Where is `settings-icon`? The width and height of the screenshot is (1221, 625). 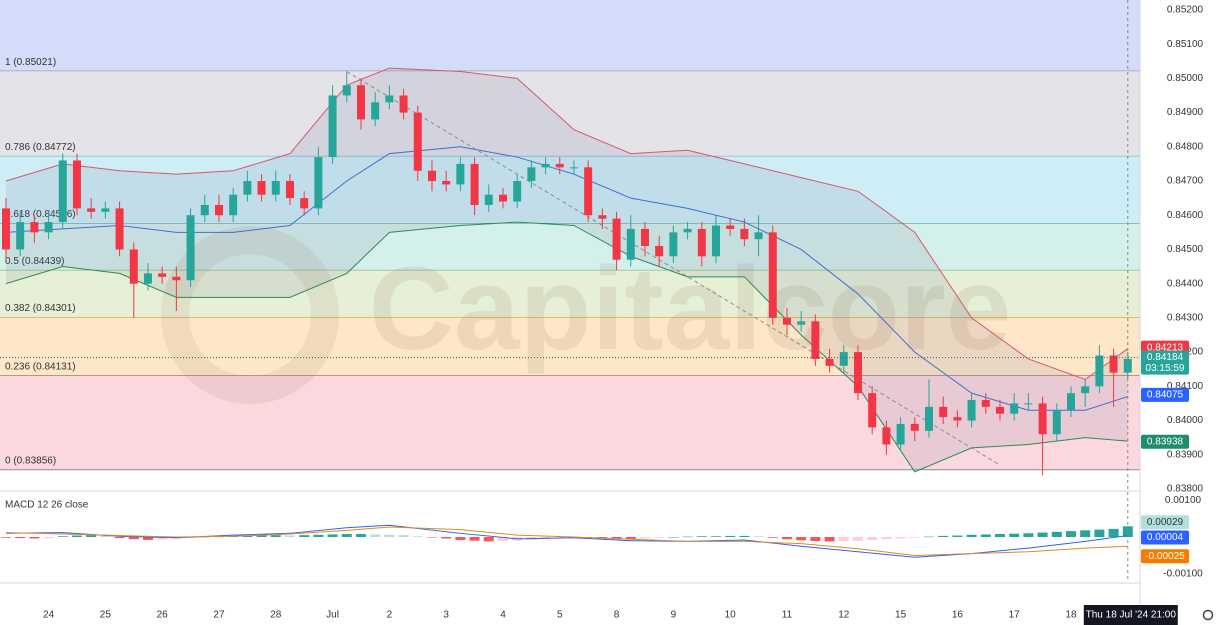
settings-icon is located at coordinates (1208, 615).